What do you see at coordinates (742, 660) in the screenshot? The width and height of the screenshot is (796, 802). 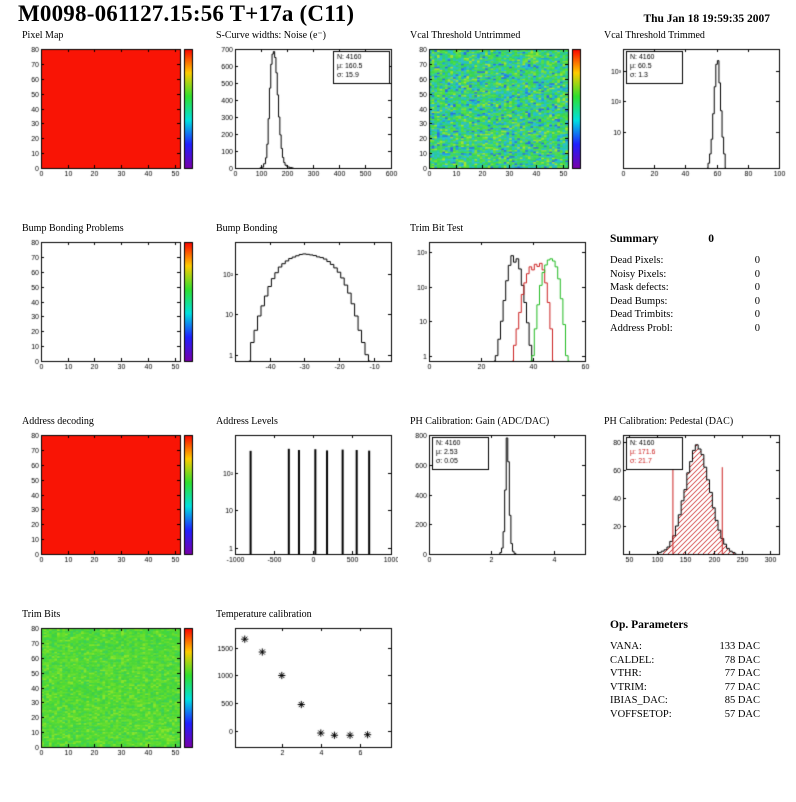 I see `op-row-value: 78 DAC` at bounding box center [742, 660].